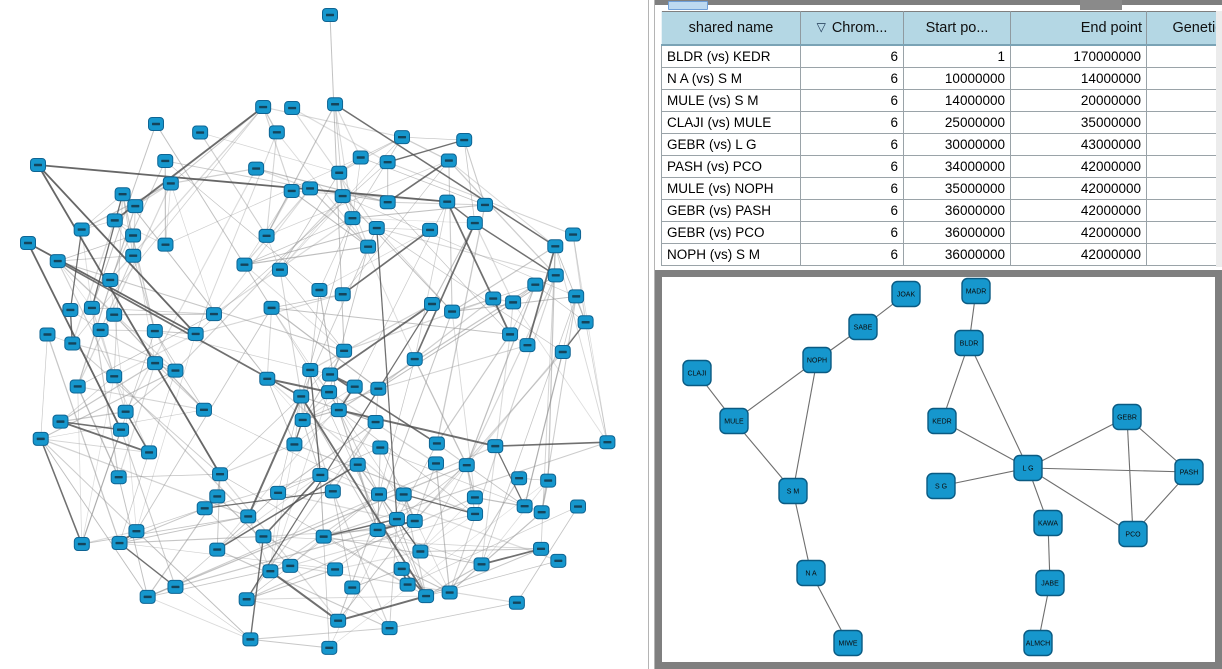 The width and height of the screenshot is (1222, 669). What do you see at coordinates (1078, 144) in the screenshot?
I see `table-cell-end_point: 43000000` at bounding box center [1078, 144].